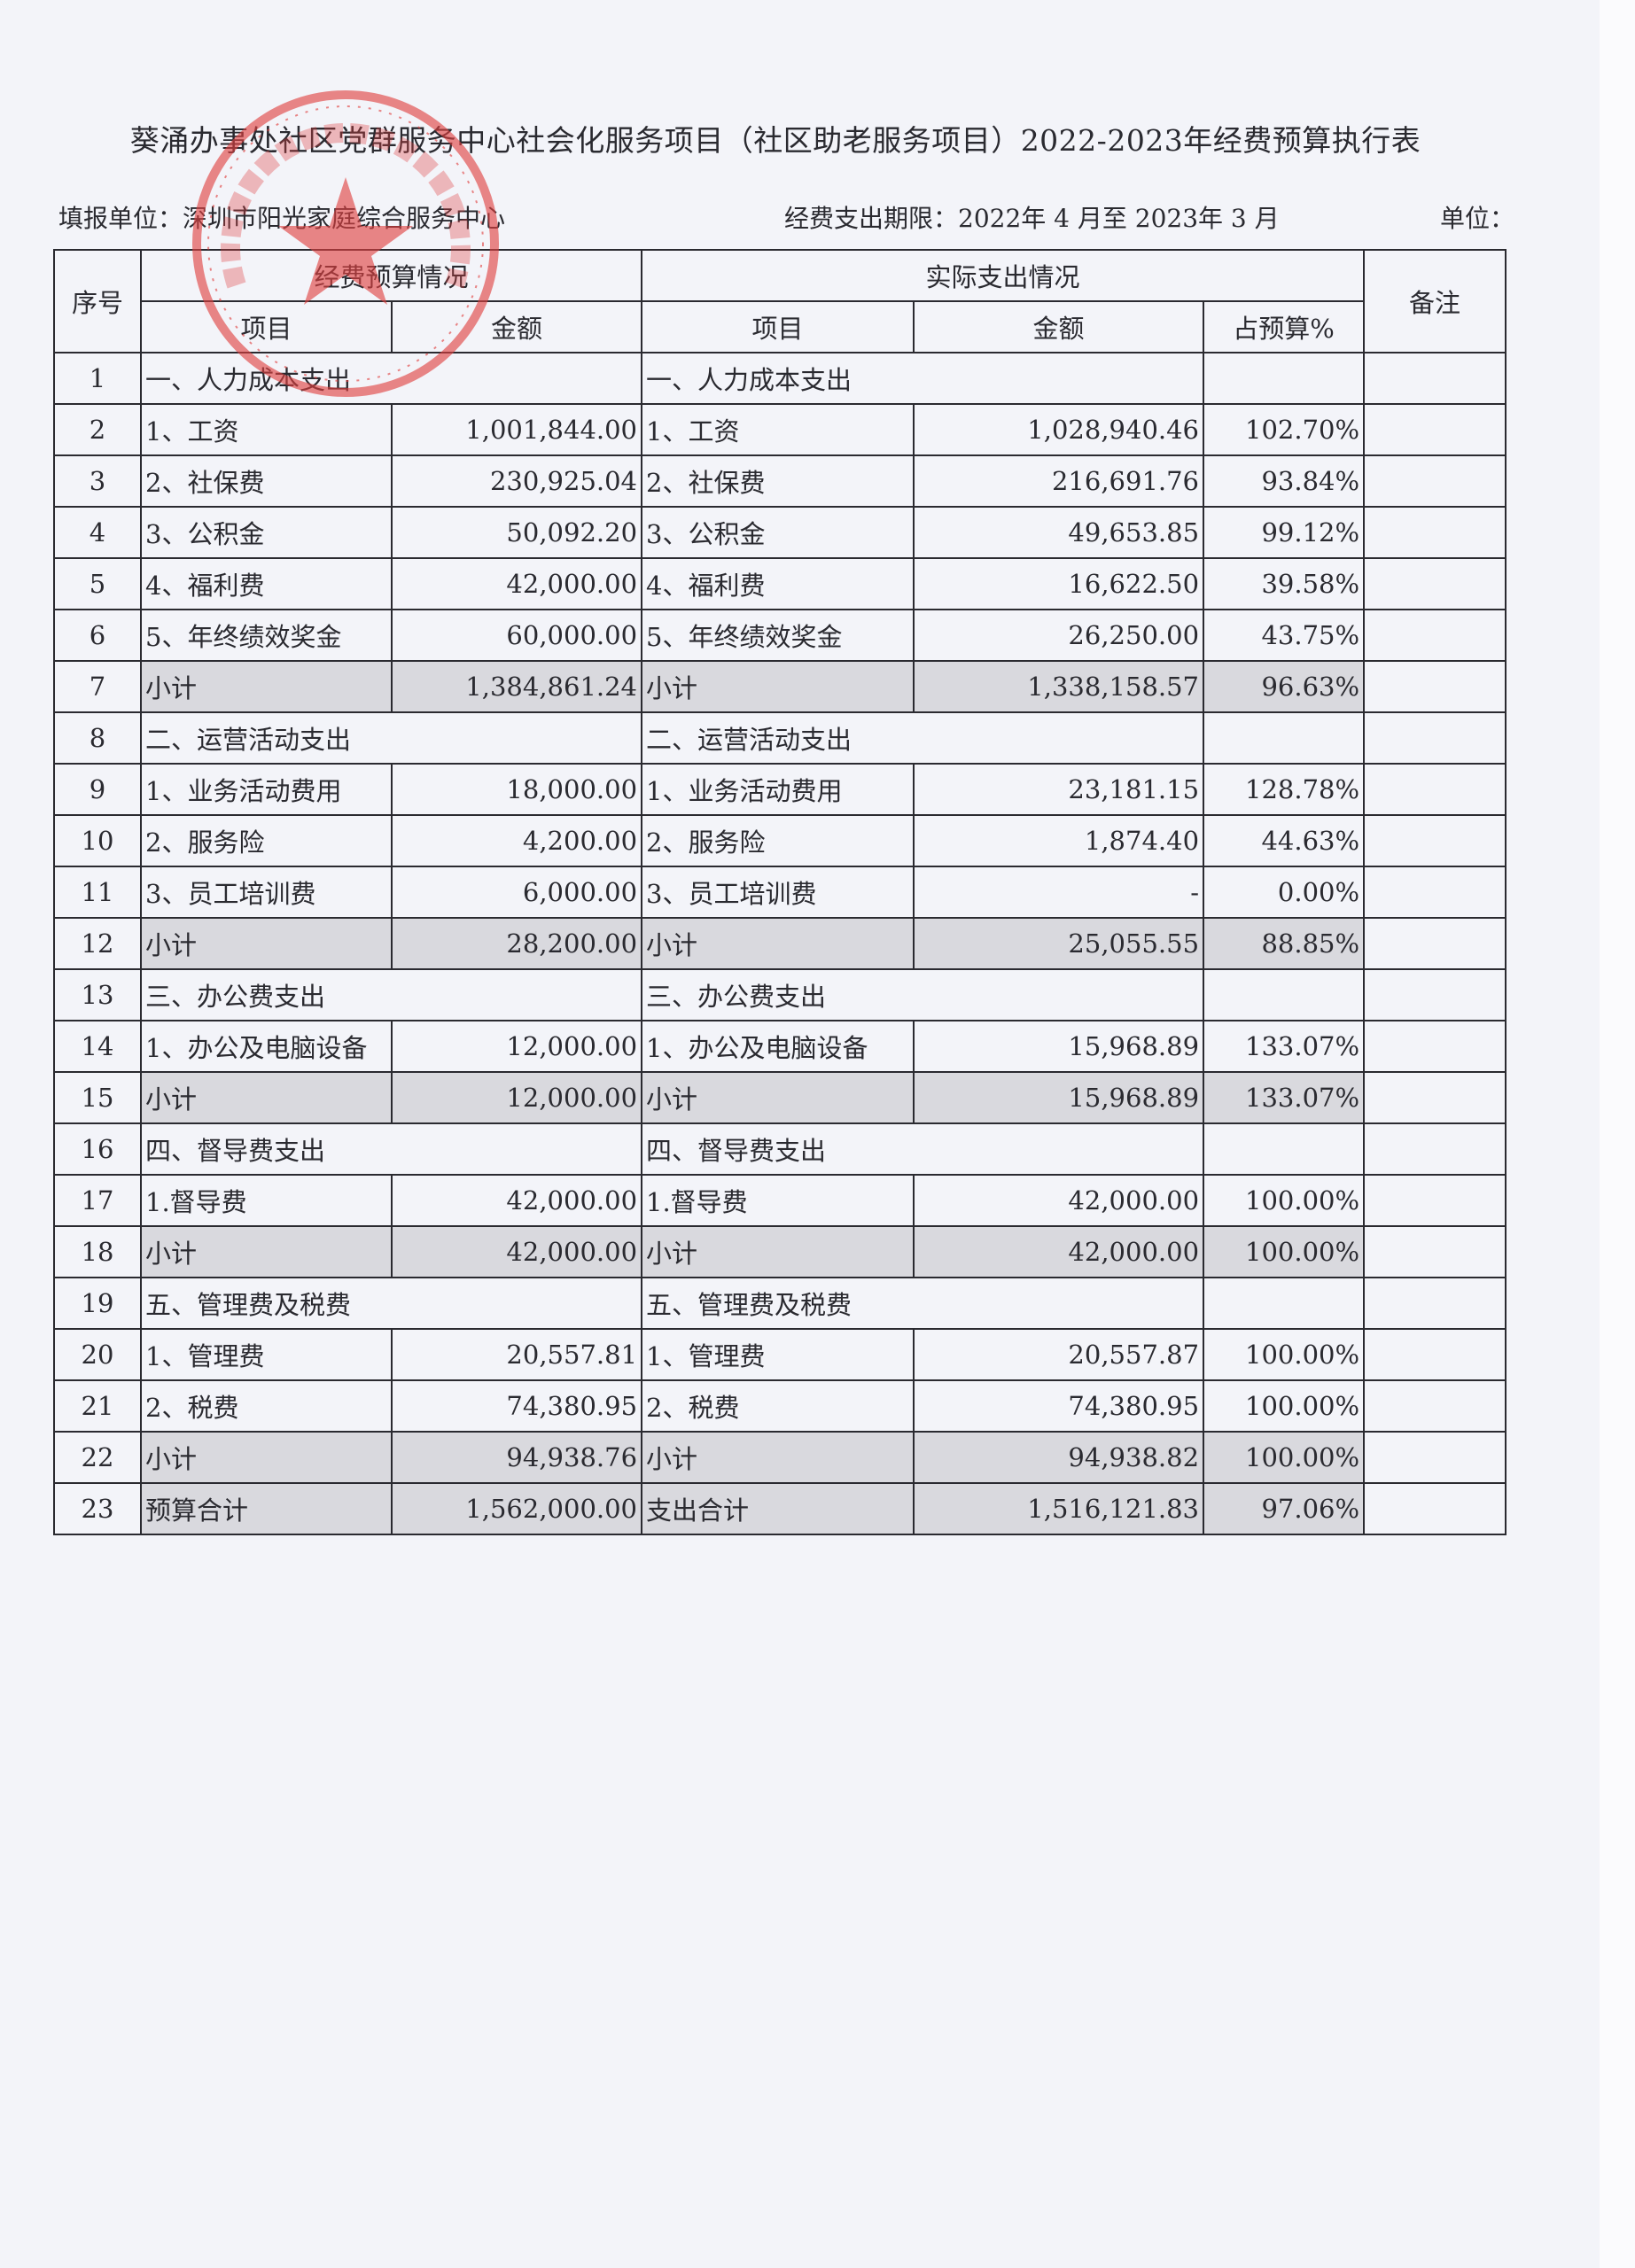 The width and height of the screenshot is (1635, 2268). What do you see at coordinates (391, 738) in the screenshot?
I see `budget-section-title: 二、运营活动支出` at bounding box center [391, 738].